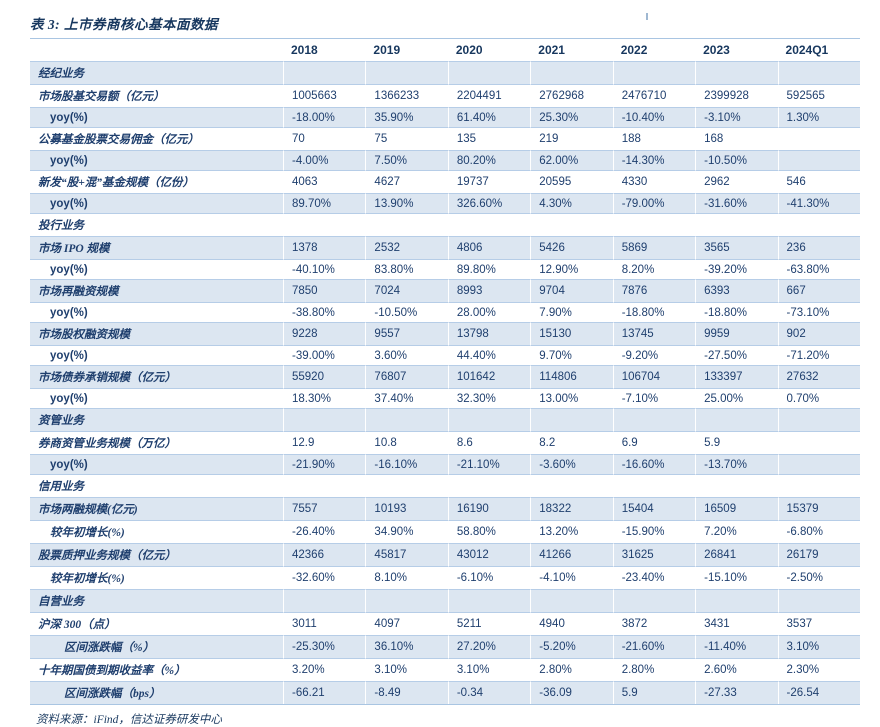  Describe the element at coordinates (736, 269) in the screenshot. I see `value-cell: -39.20%` at that location.